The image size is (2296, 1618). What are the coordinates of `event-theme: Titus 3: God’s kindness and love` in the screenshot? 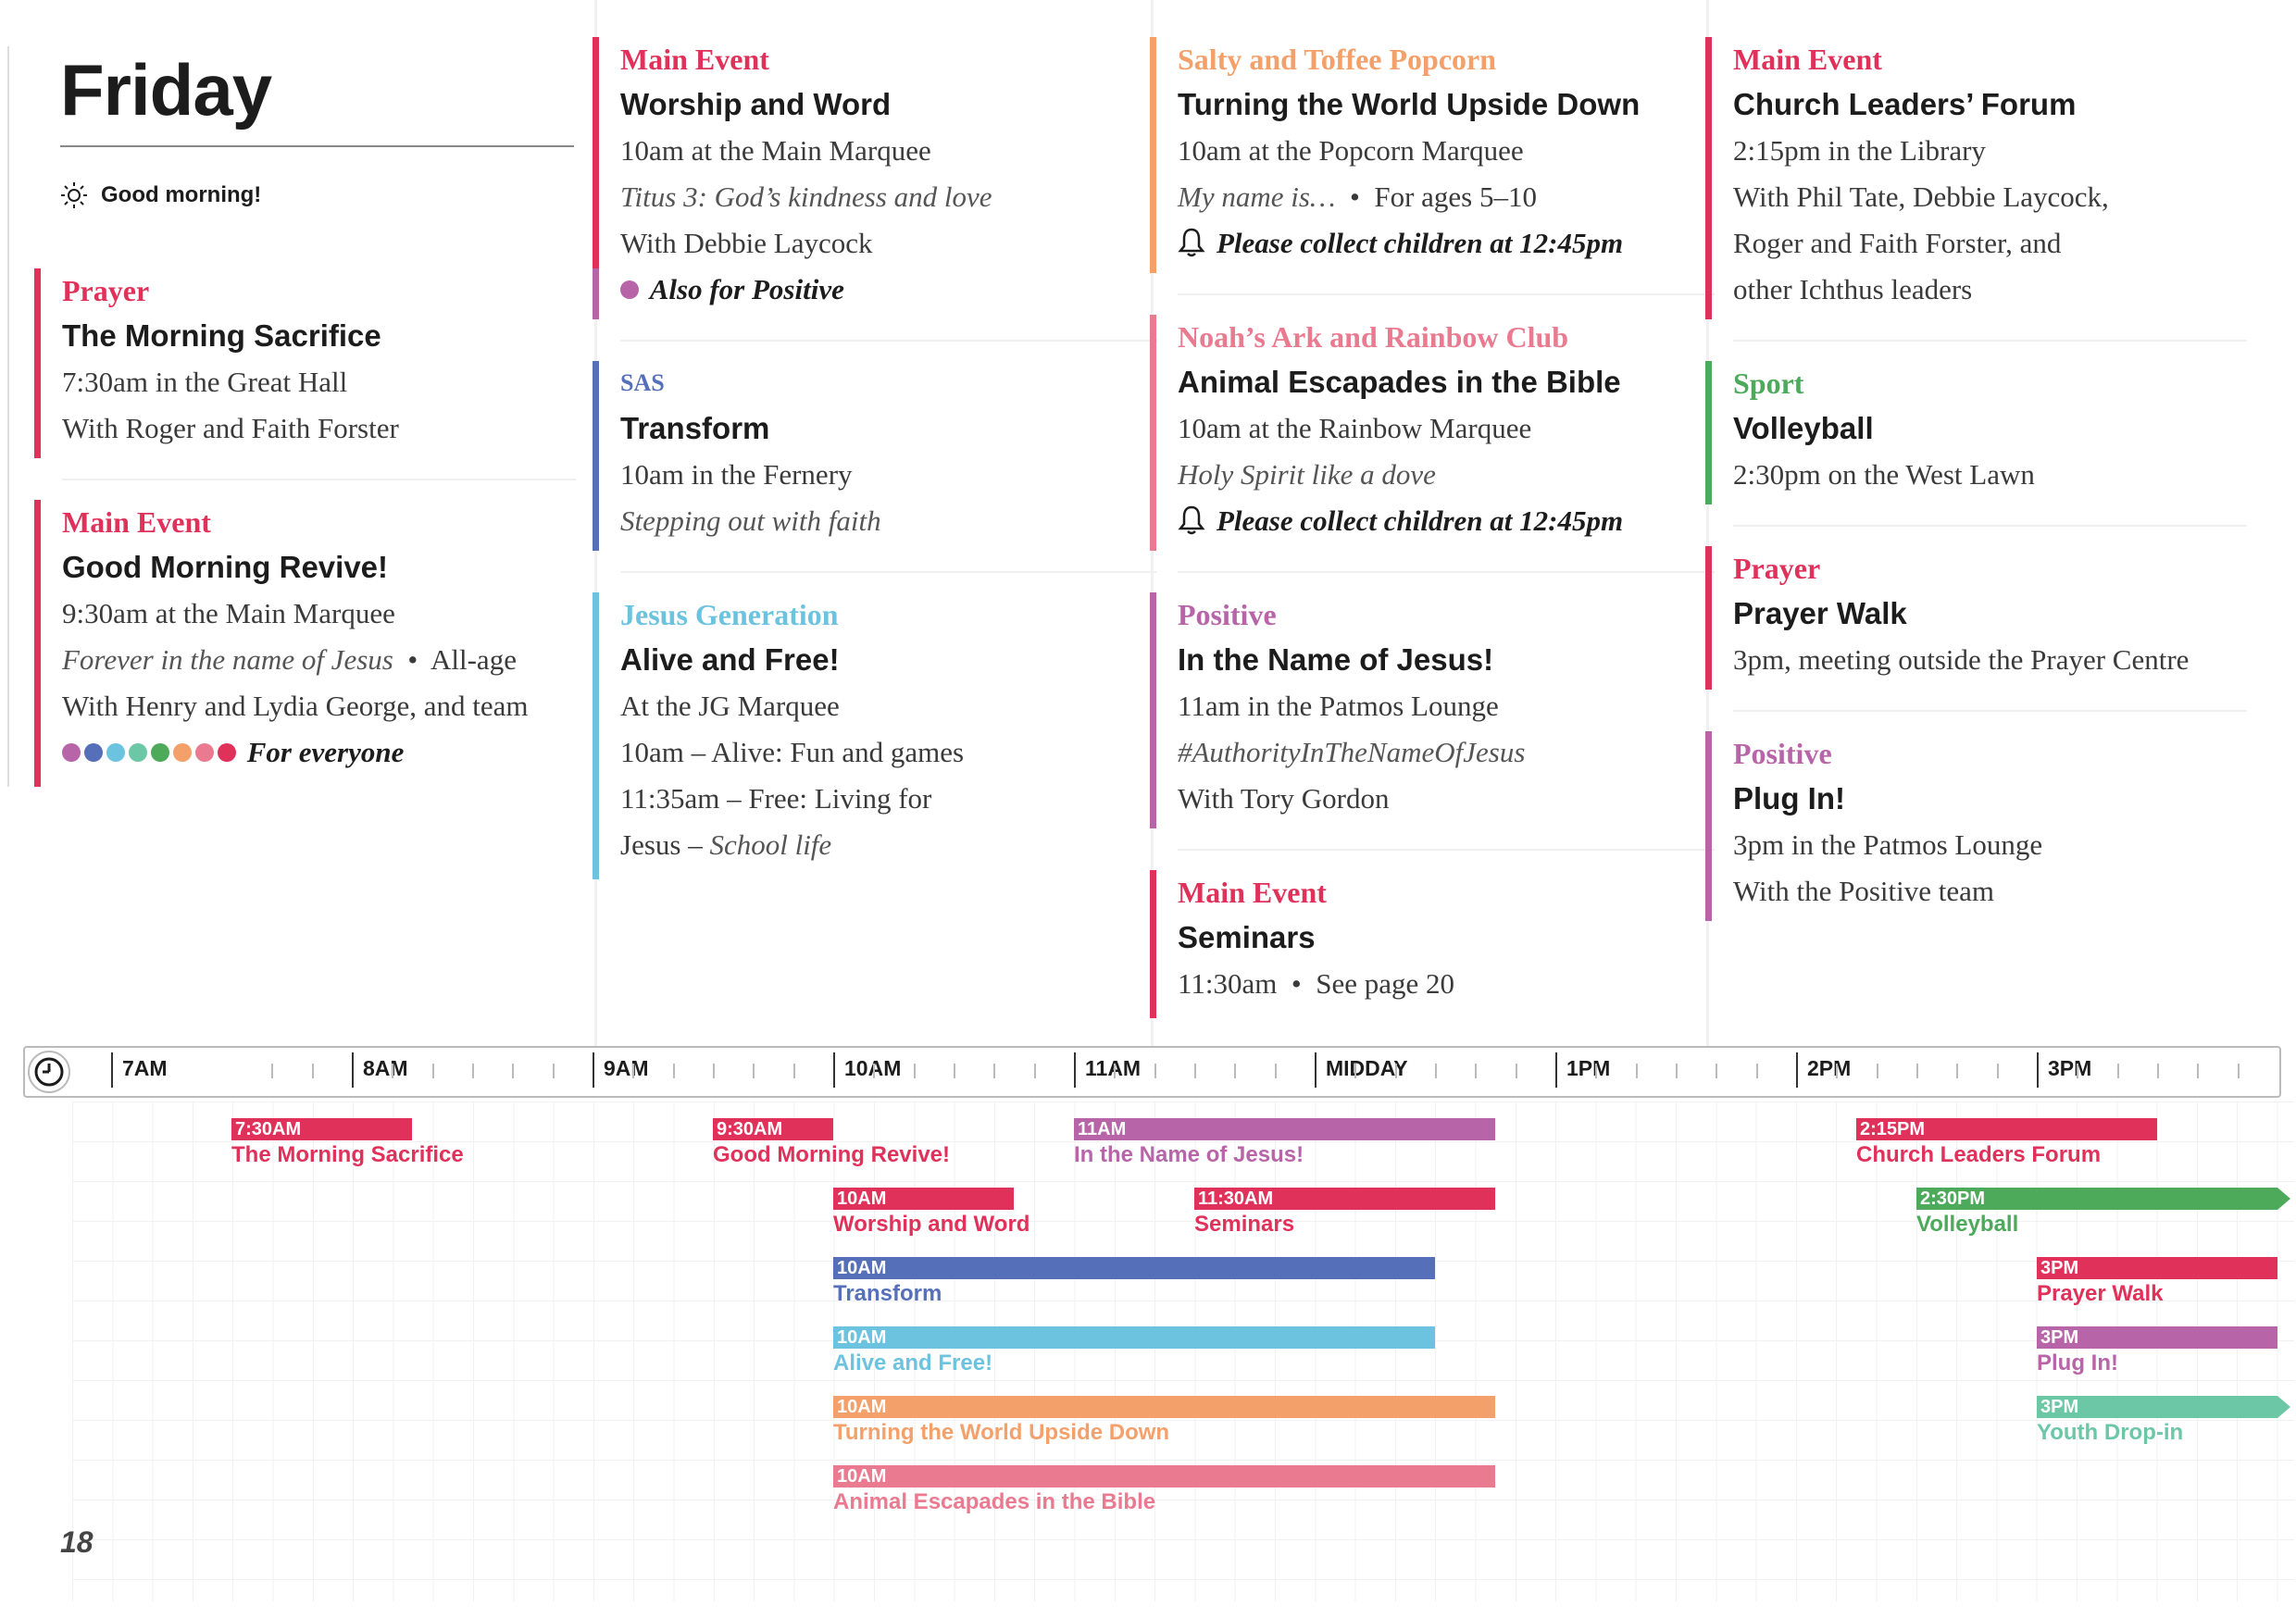 It's located at (806, 196).